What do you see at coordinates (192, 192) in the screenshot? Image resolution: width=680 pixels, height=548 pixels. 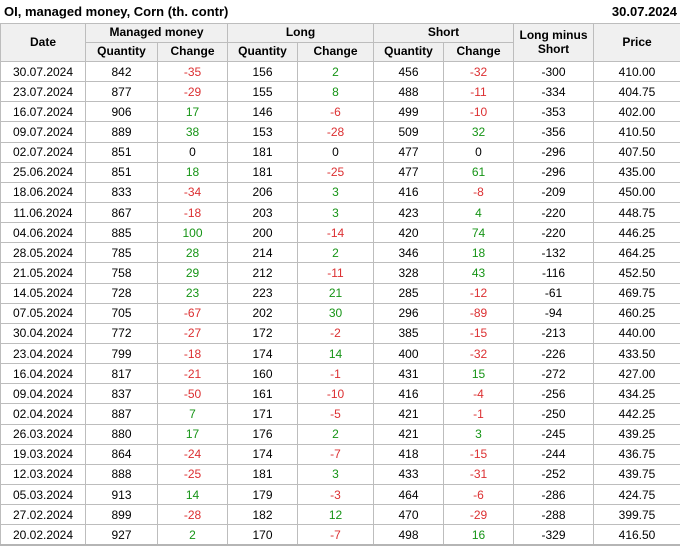 I see `managed-money-change-cell: -34` at bounding box center [192, 192].